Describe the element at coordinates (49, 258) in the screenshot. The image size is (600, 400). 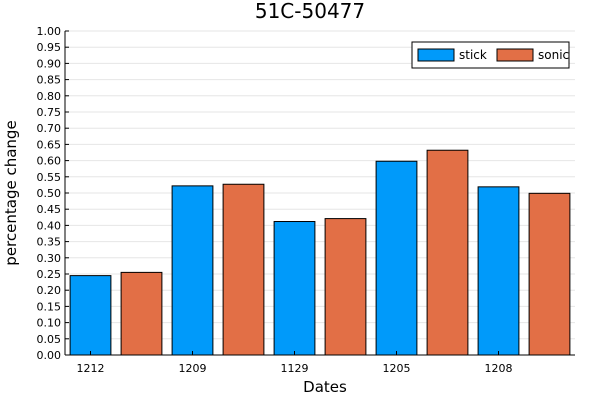
I see `y-tick-label: 0.30` at that location.